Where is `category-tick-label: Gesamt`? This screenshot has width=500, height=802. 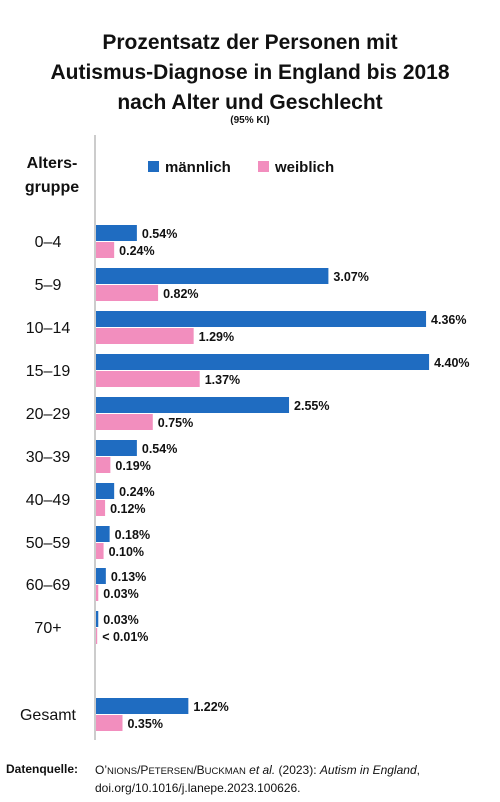
category-tick-label: Gesamt is located at coordinates (48, 715).